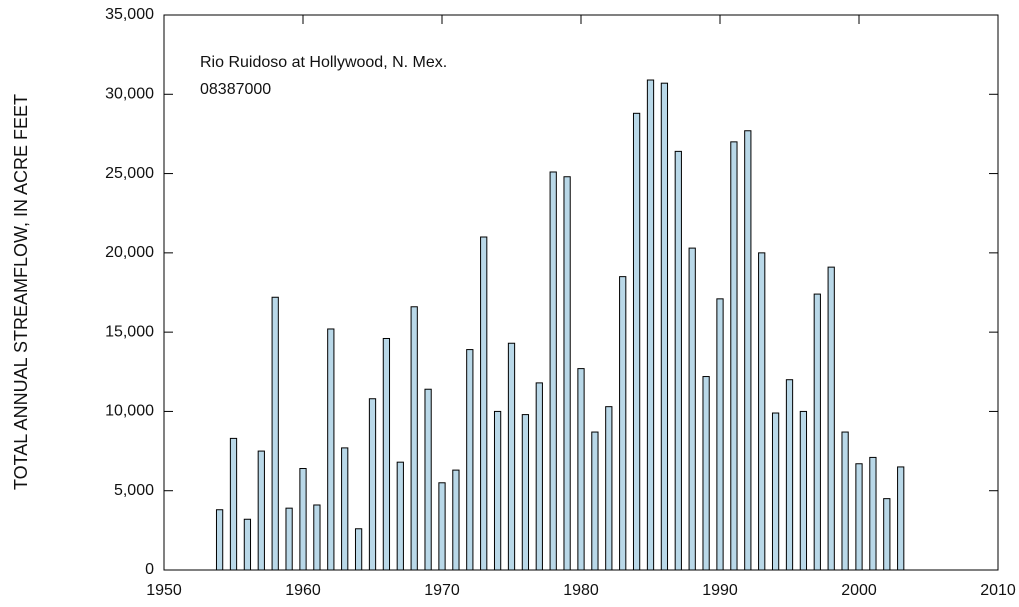 The width and height of the screenshot is (1019, 607). What do you see at coordinates (998, 590) in the screenshot?
I see `x-tick-label: 2010` at bounding box center [998, 590].